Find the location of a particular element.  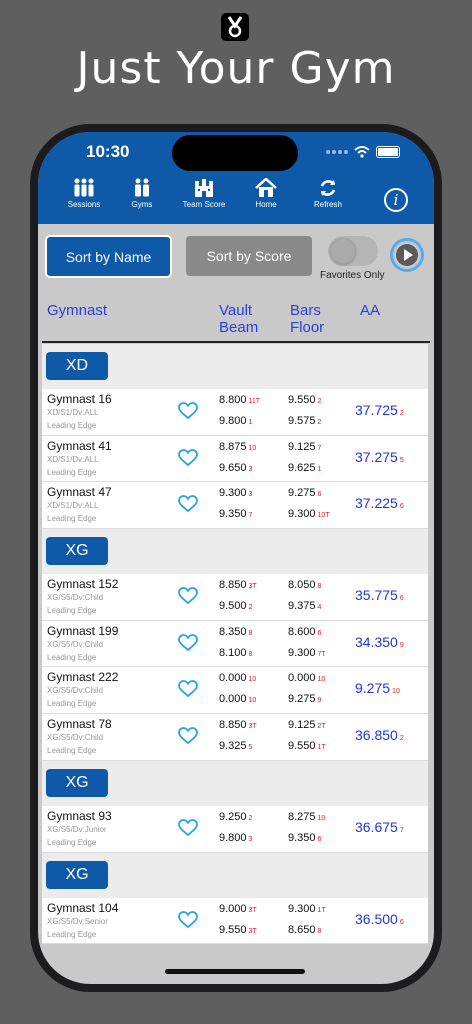

gymnast-name: Gymnast 152 is located at coordinates (83, 584).